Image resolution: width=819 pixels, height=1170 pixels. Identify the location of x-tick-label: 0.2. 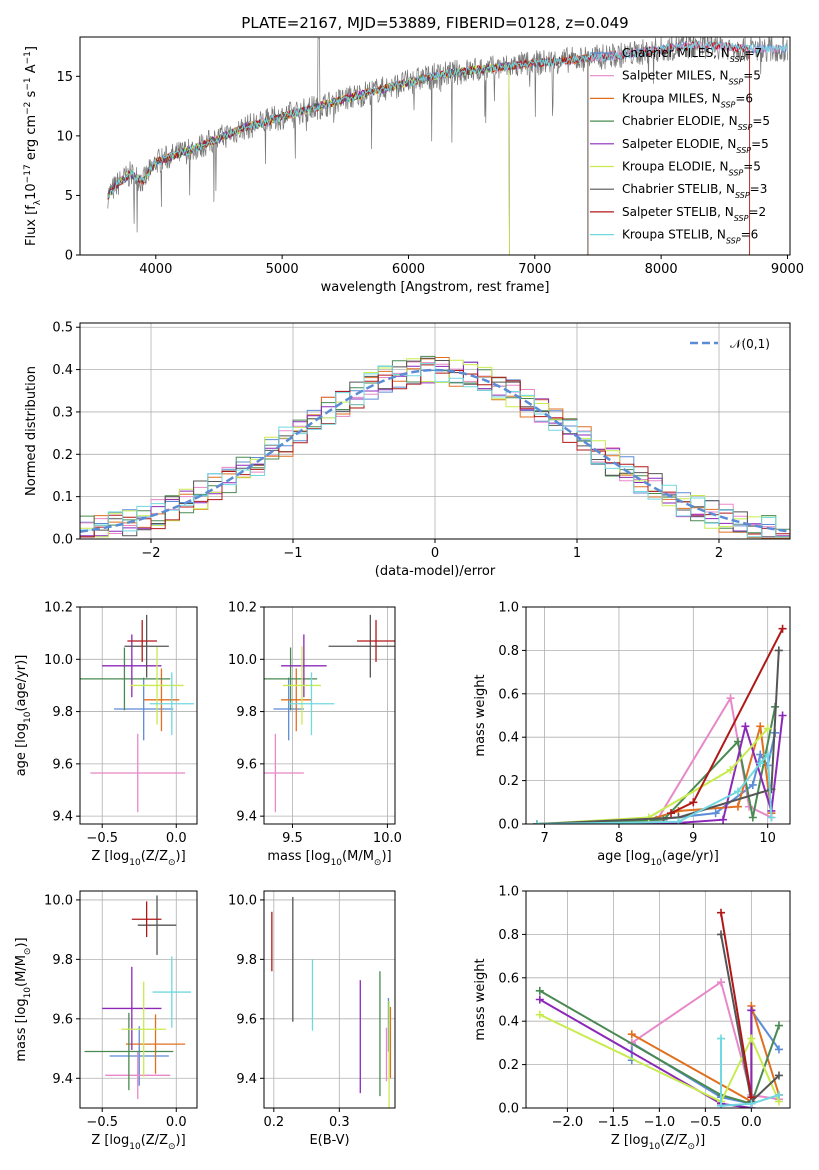
(273, 1122).